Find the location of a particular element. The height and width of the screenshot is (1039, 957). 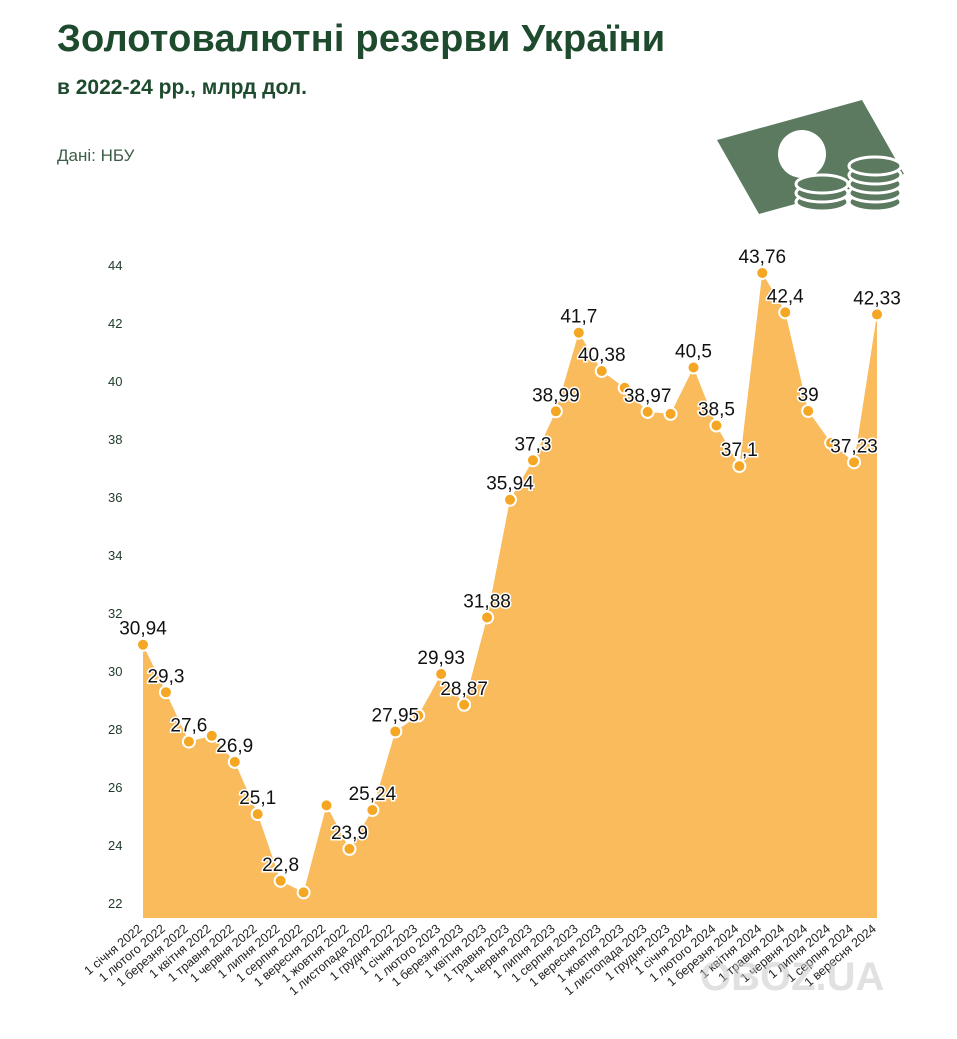

data-label: 39 is located at coordinates (808, 395).